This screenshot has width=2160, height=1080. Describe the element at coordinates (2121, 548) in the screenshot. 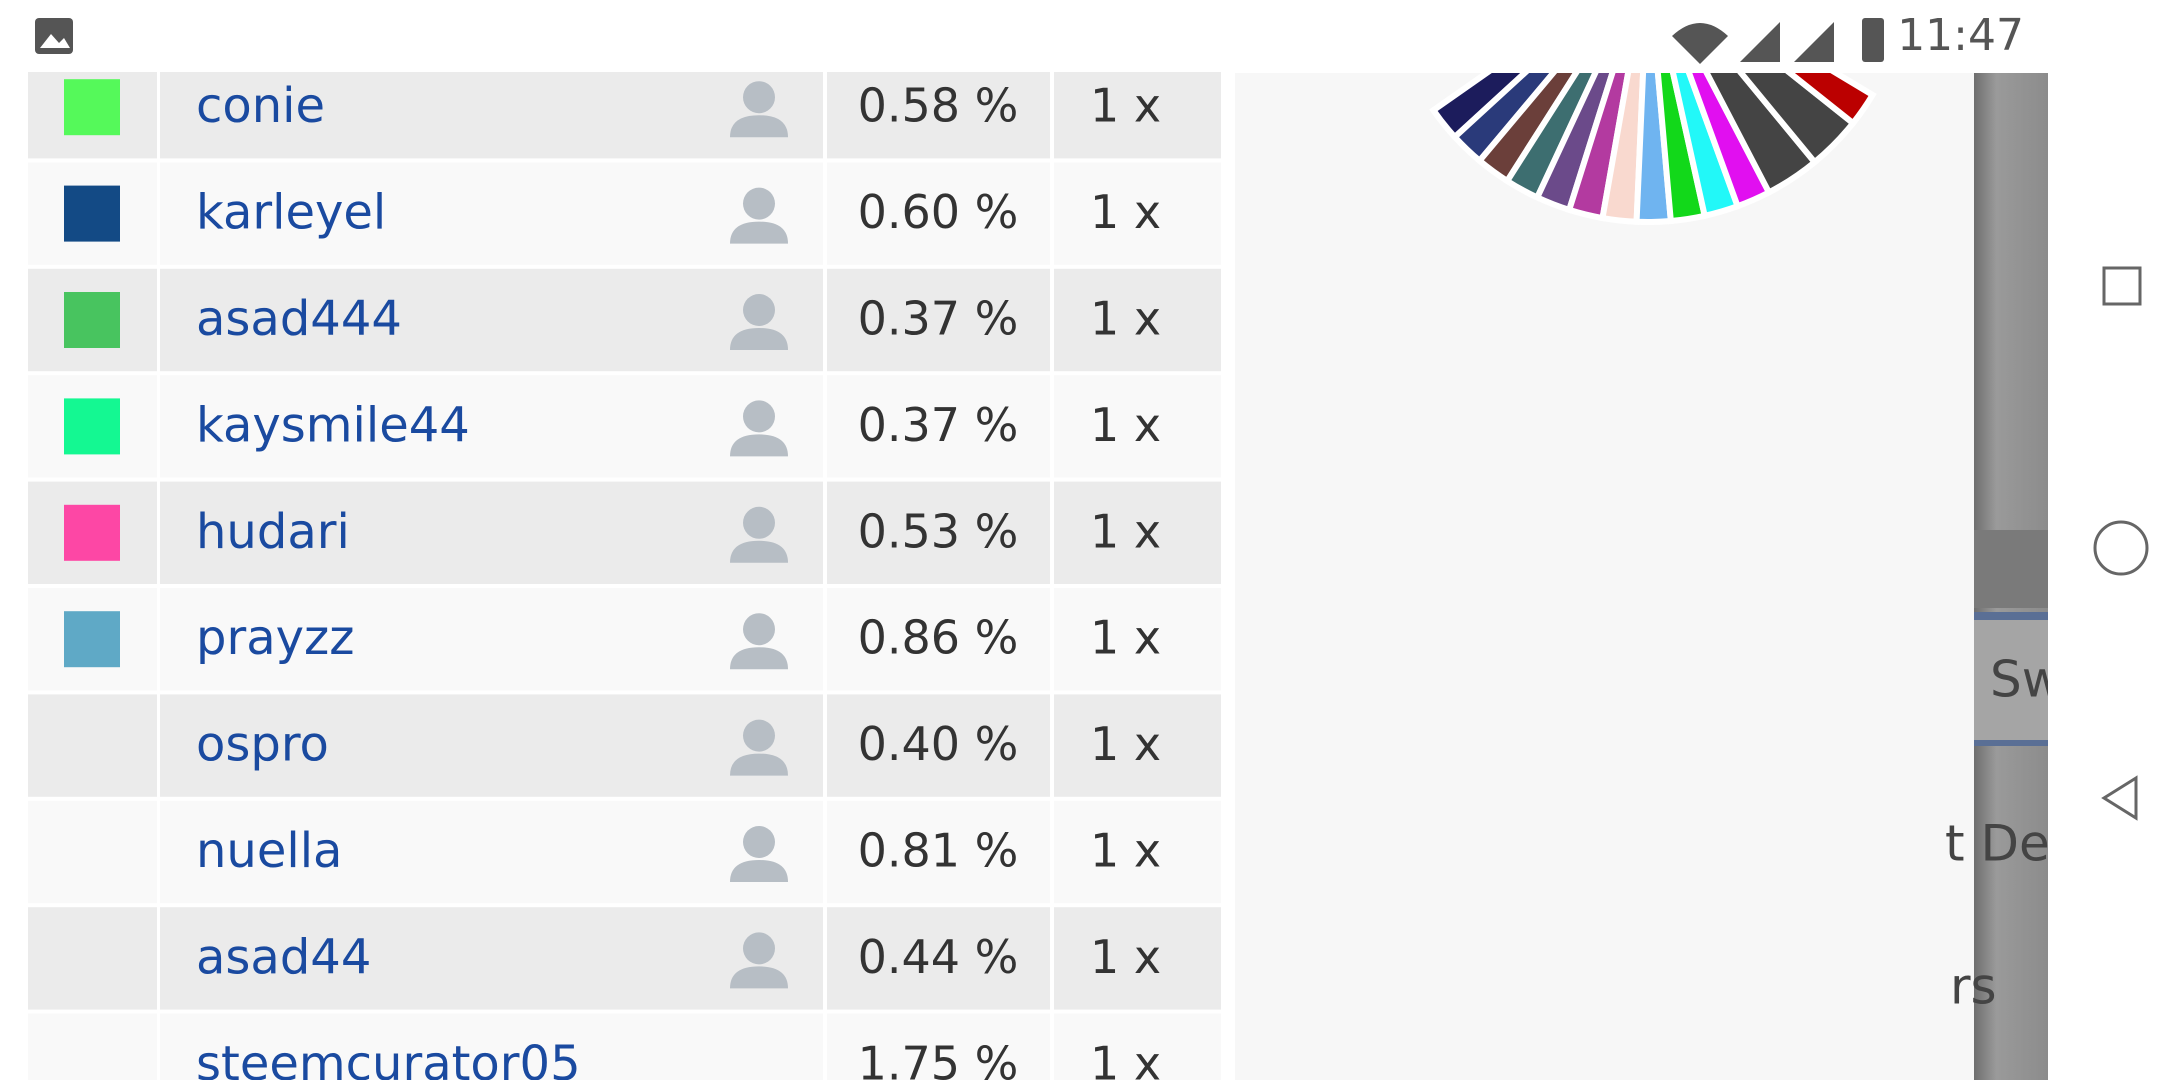

I see `home-button` at that location.